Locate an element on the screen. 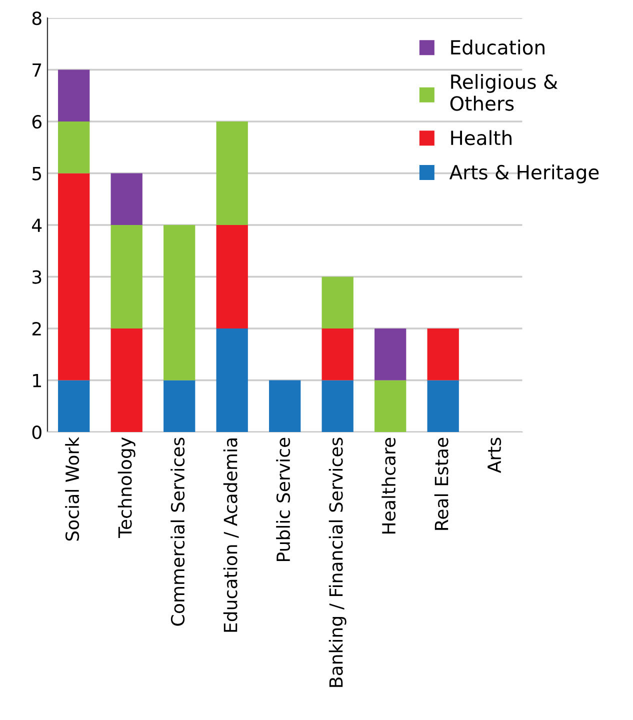  y-tick-label: 0 is located at coordinates (37, 432).